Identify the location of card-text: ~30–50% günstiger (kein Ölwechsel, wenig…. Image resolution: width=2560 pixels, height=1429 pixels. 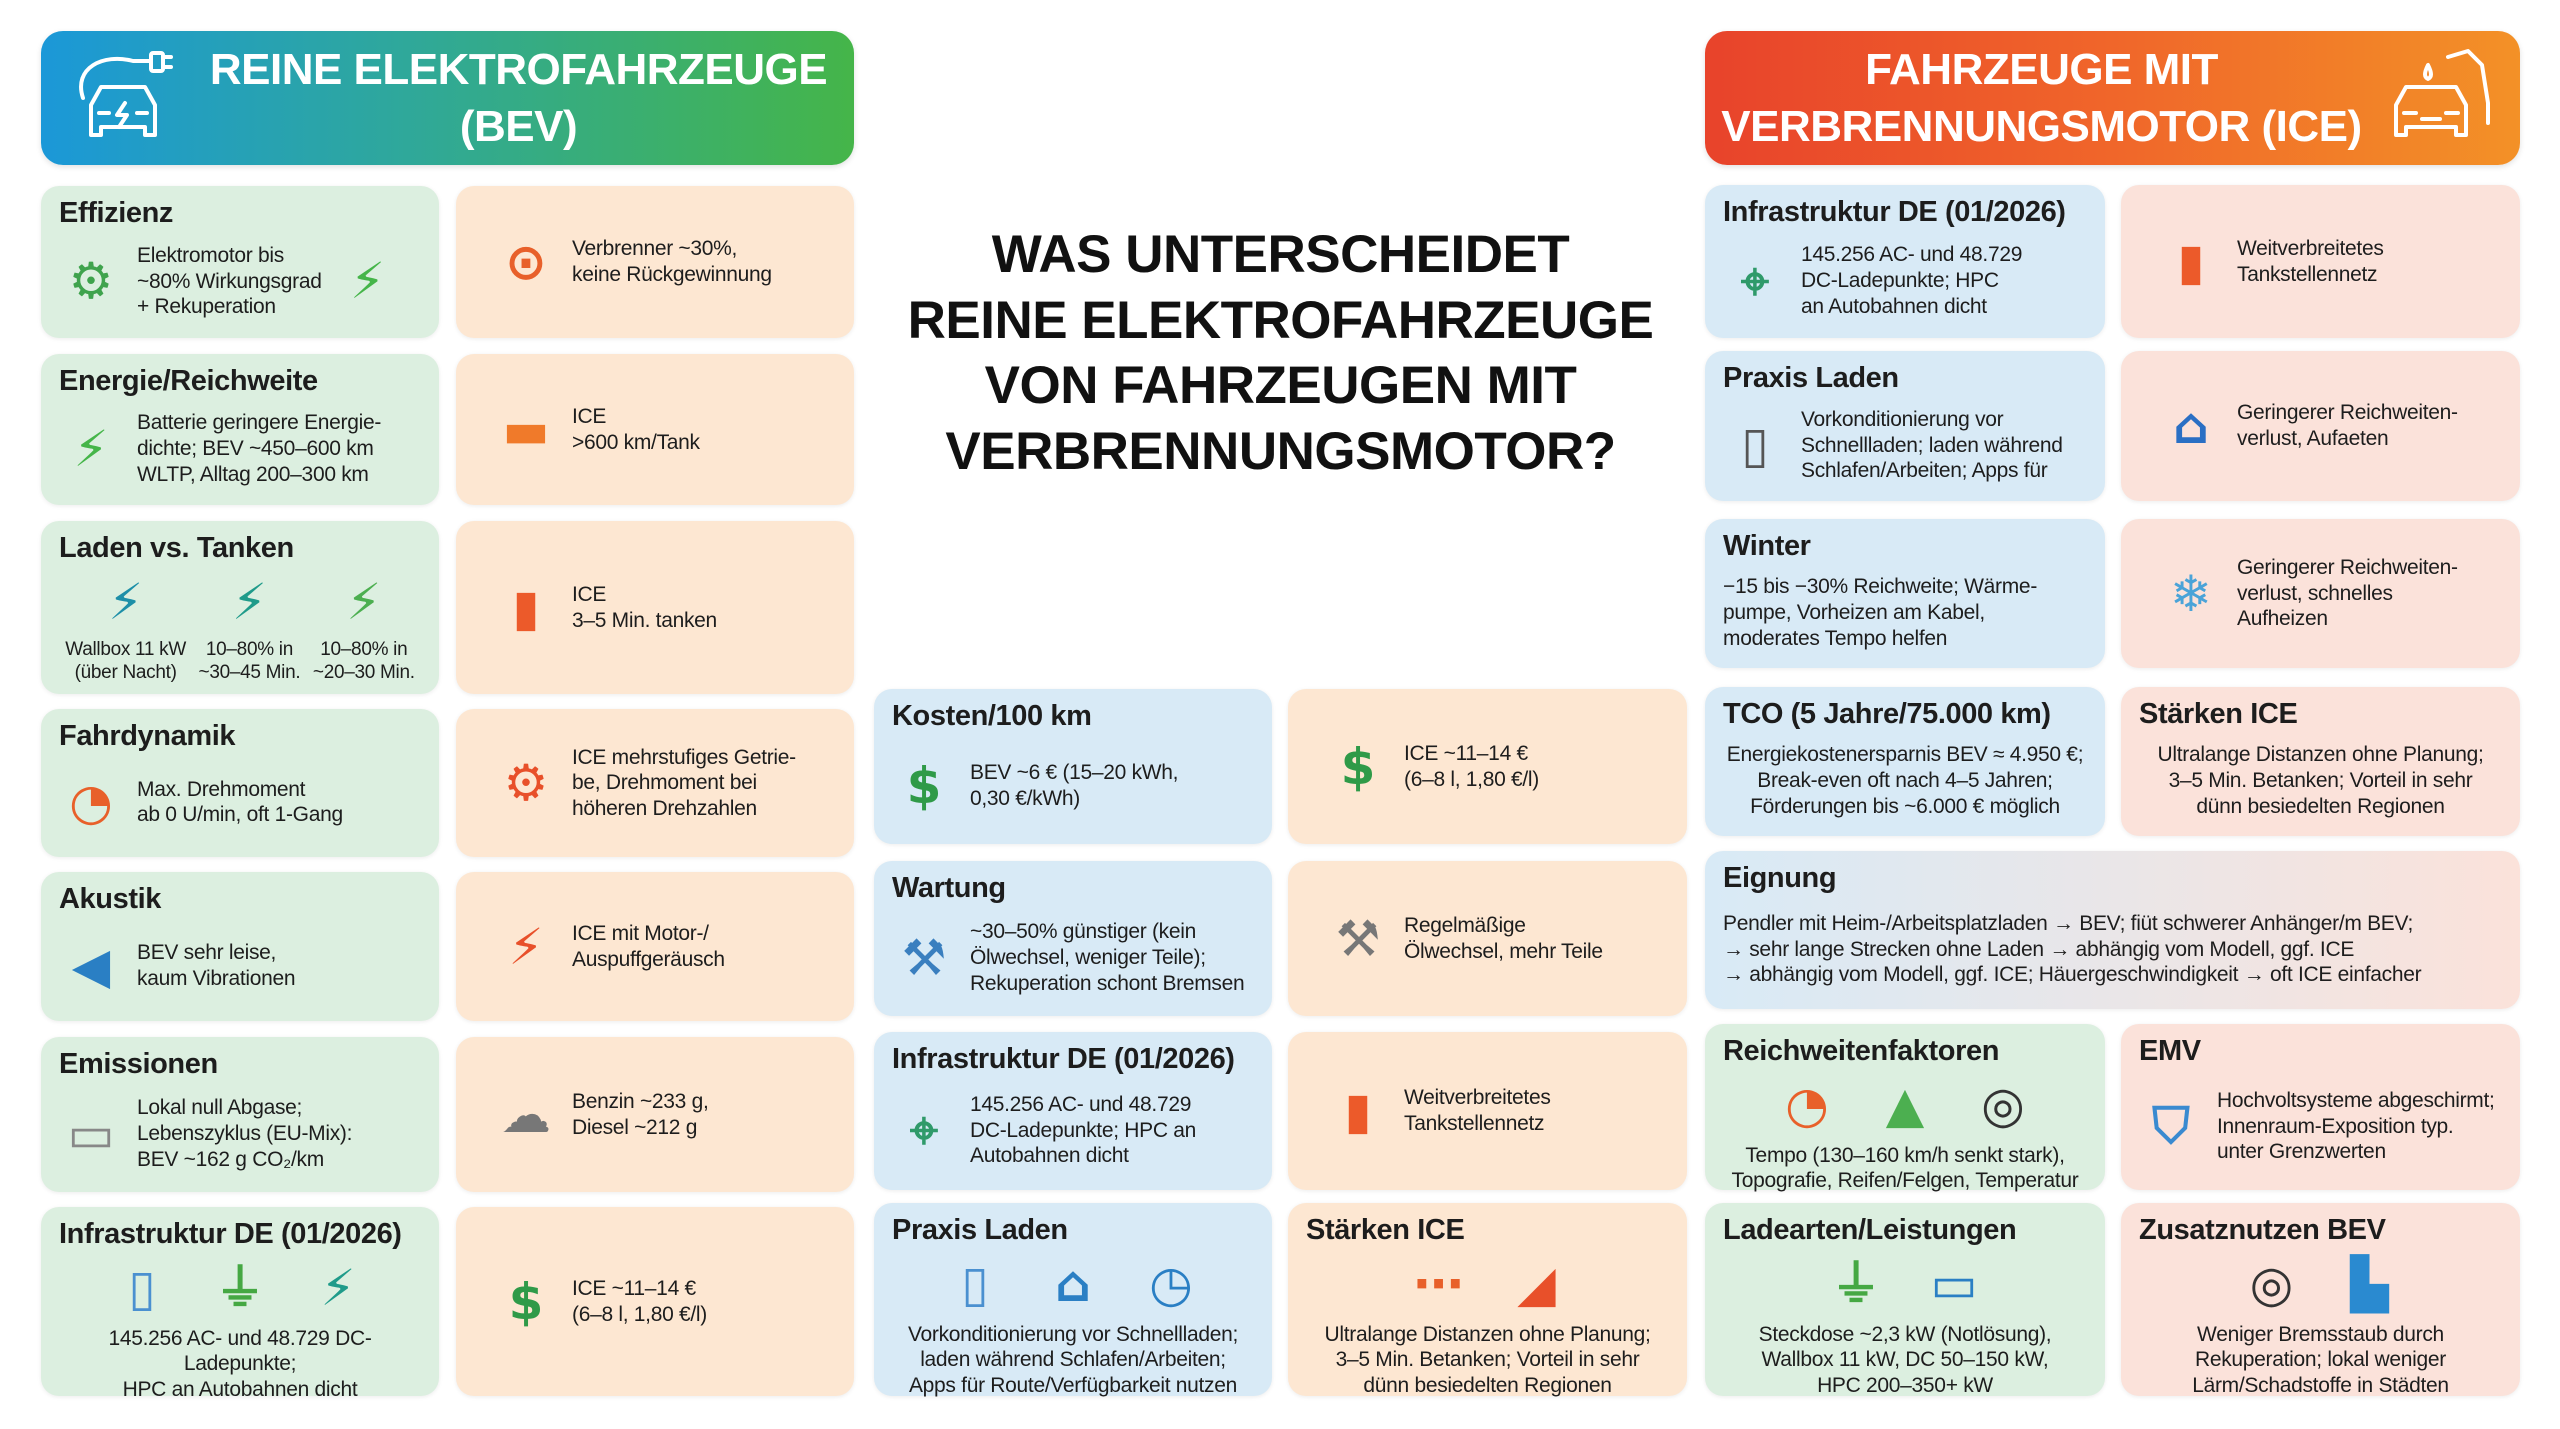
(1107, 957).